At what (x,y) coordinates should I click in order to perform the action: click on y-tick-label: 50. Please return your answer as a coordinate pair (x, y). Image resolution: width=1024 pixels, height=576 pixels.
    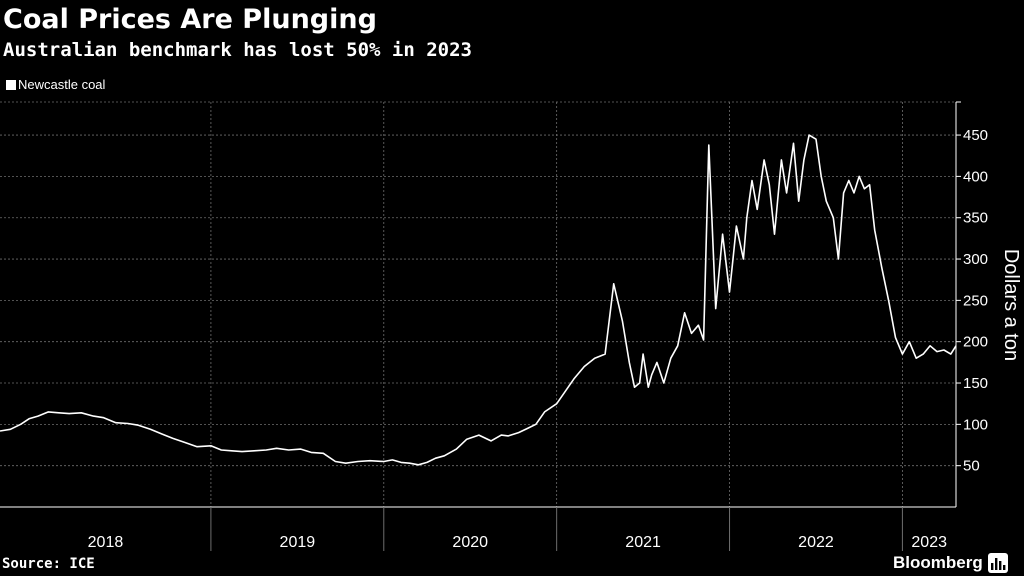
    Looking at the image, I should click on (971, 466).